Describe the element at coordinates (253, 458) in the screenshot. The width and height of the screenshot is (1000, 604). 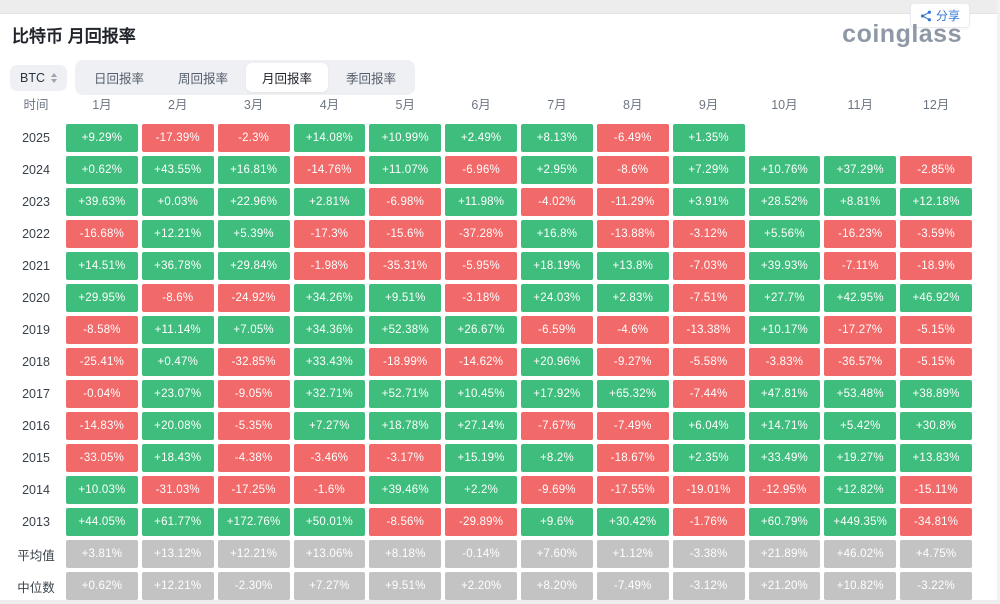
I see `return-cell: -4.38%` at that location.